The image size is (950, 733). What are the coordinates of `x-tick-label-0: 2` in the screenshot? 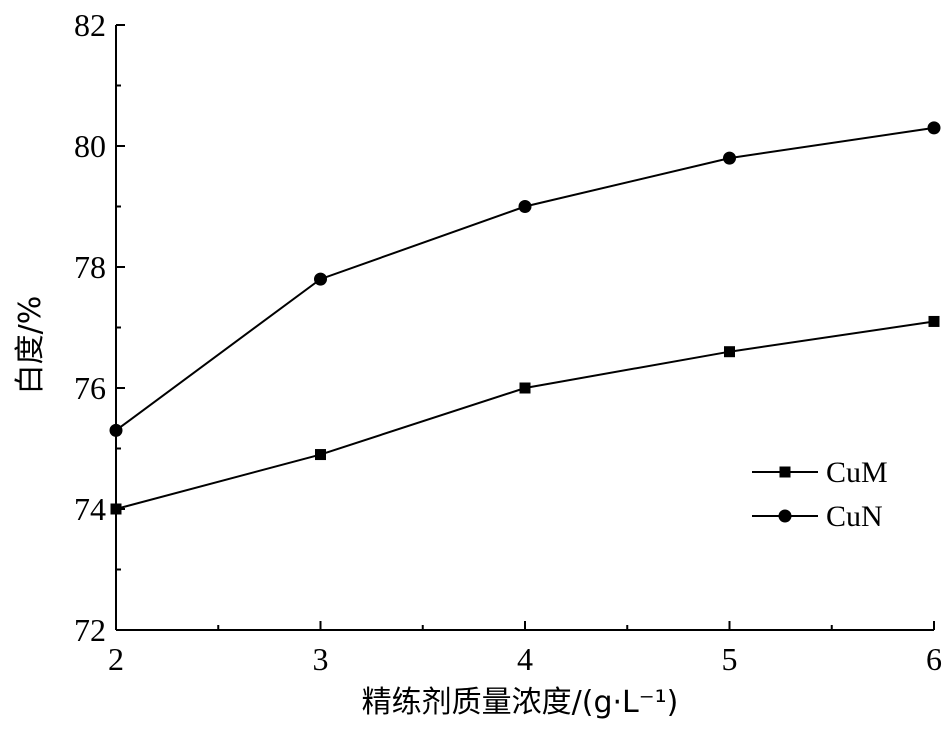 It's located at (116, 659).